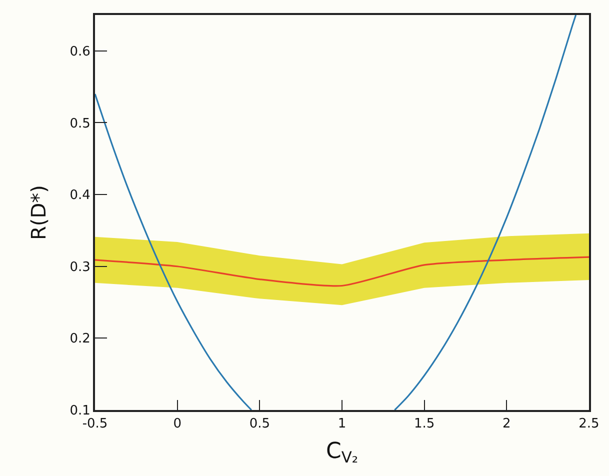 This screenshot has height=476, width=609. Describe the element at coordinates (342, 424) in the screenshot. I see `x-tick-label: 1` at that location.